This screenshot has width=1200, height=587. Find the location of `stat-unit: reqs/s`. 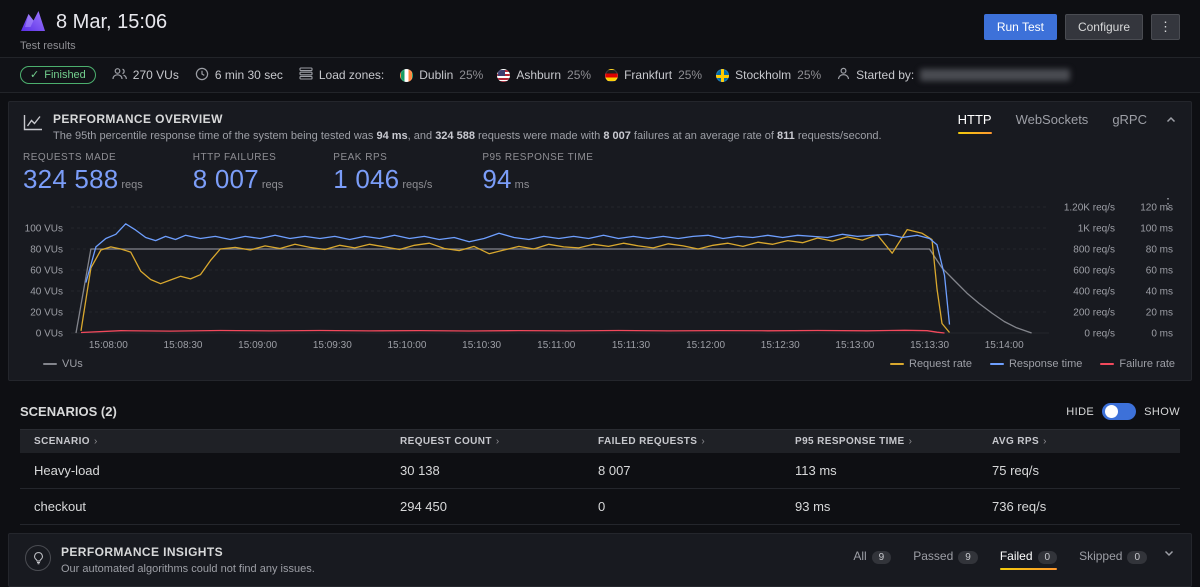

stat-unit: reqs/s is located at coordinates (417, 185).